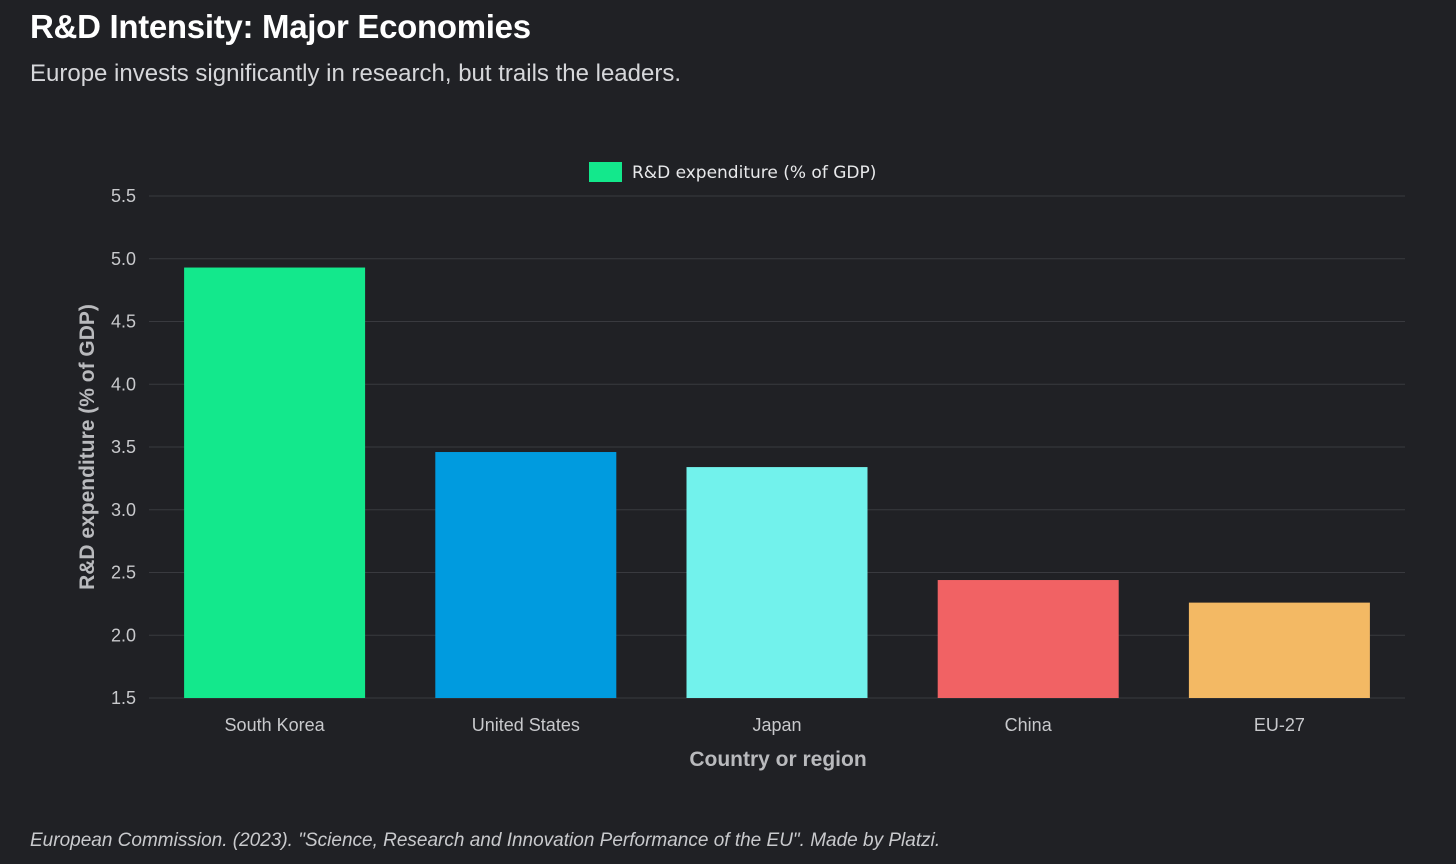 The image size is (1456, 864). I want to click on bar-japan, so click(777, 582).